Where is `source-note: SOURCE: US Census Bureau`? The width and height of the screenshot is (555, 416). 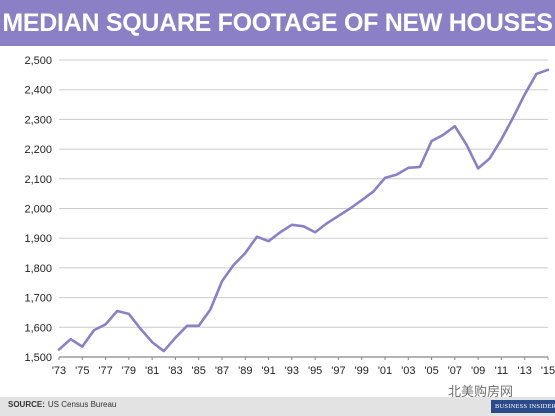 source-note: SOURCE: US Census Bureau is located at coordinates (62, 404).